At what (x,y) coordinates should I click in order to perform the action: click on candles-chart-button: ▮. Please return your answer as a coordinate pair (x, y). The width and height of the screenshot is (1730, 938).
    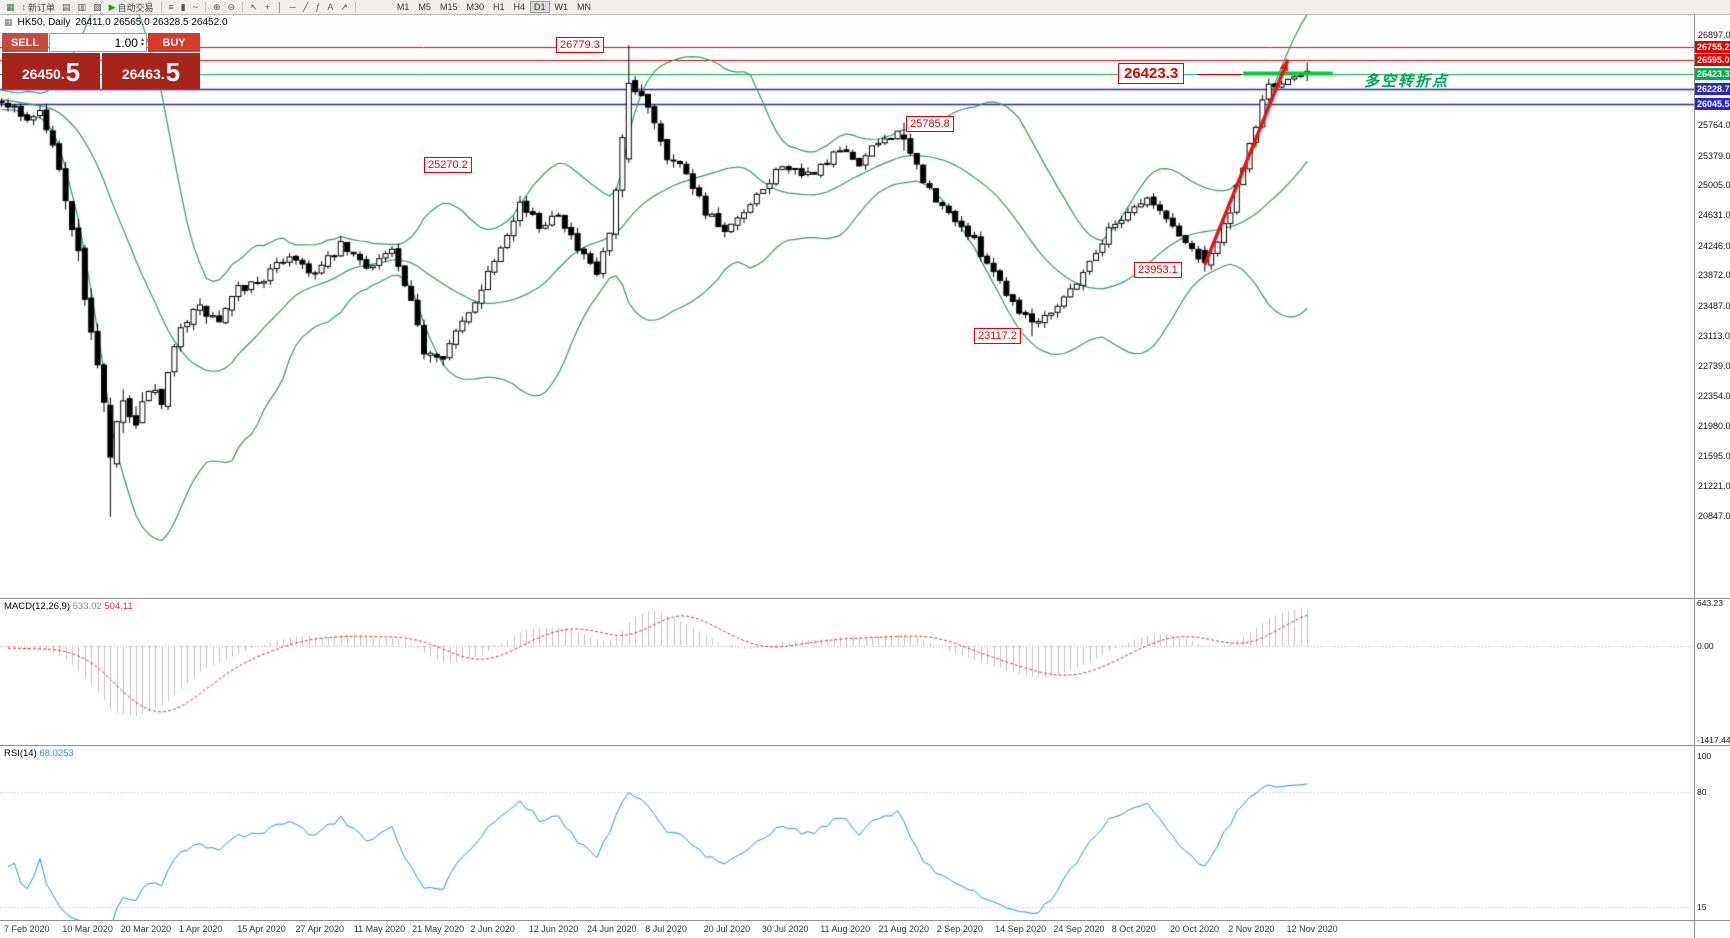
    Looking at the image, I should click on (183, 7).